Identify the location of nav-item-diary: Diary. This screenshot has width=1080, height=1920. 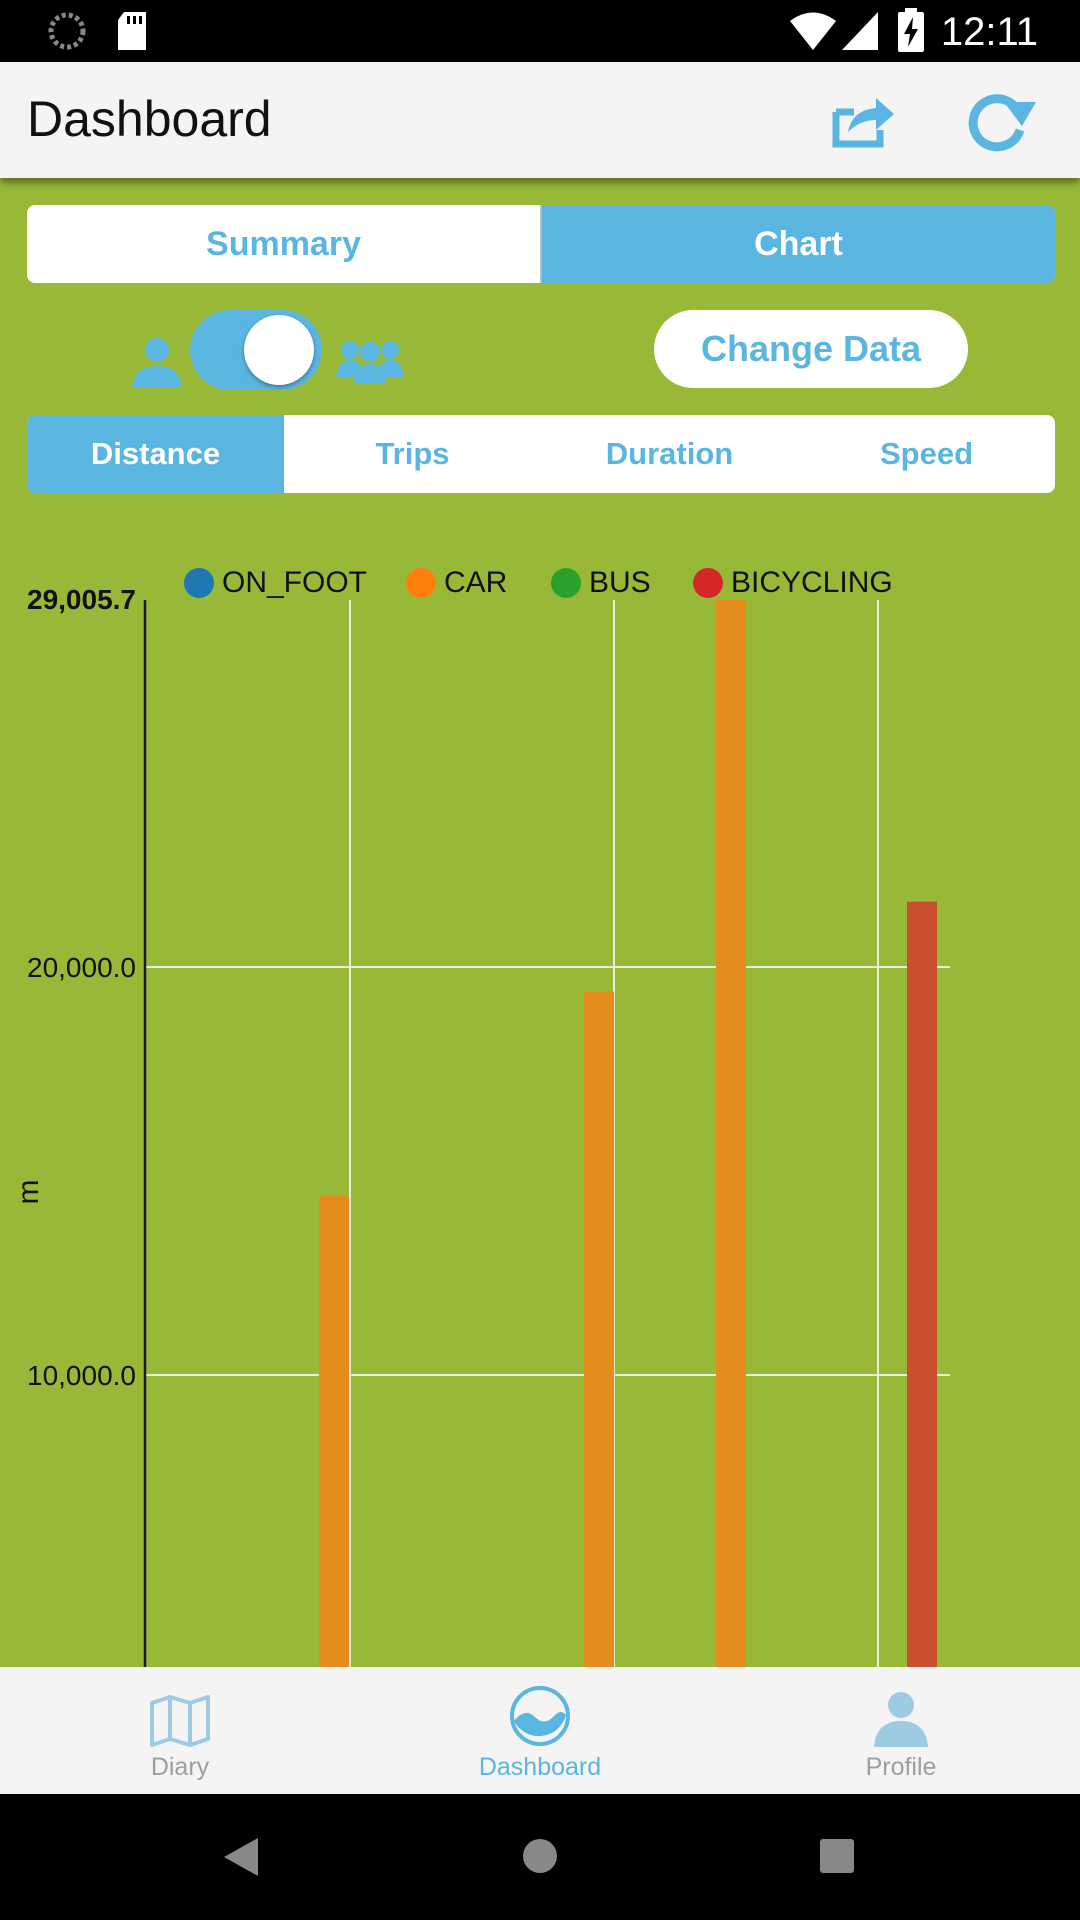
(180, 1730).